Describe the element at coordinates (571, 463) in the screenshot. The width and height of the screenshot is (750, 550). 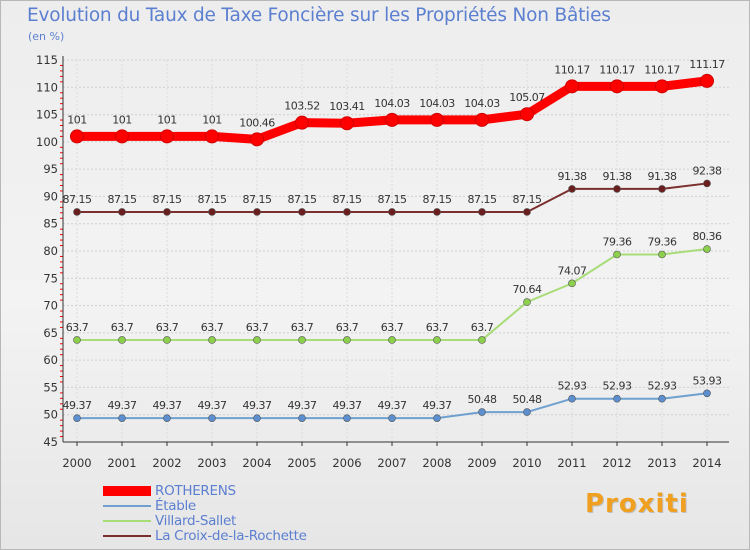
I see `x-tick-label: 2011` at that location.